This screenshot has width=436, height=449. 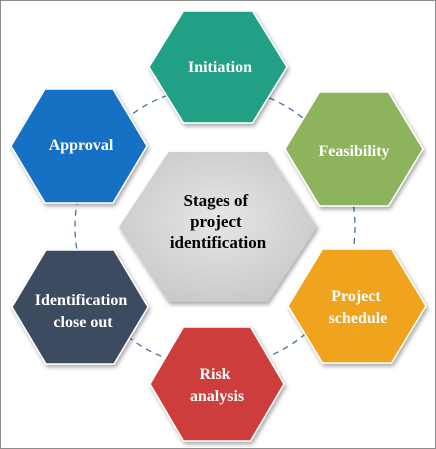 I want to click on stage-label-line: Project, so click(x=356, y=296).